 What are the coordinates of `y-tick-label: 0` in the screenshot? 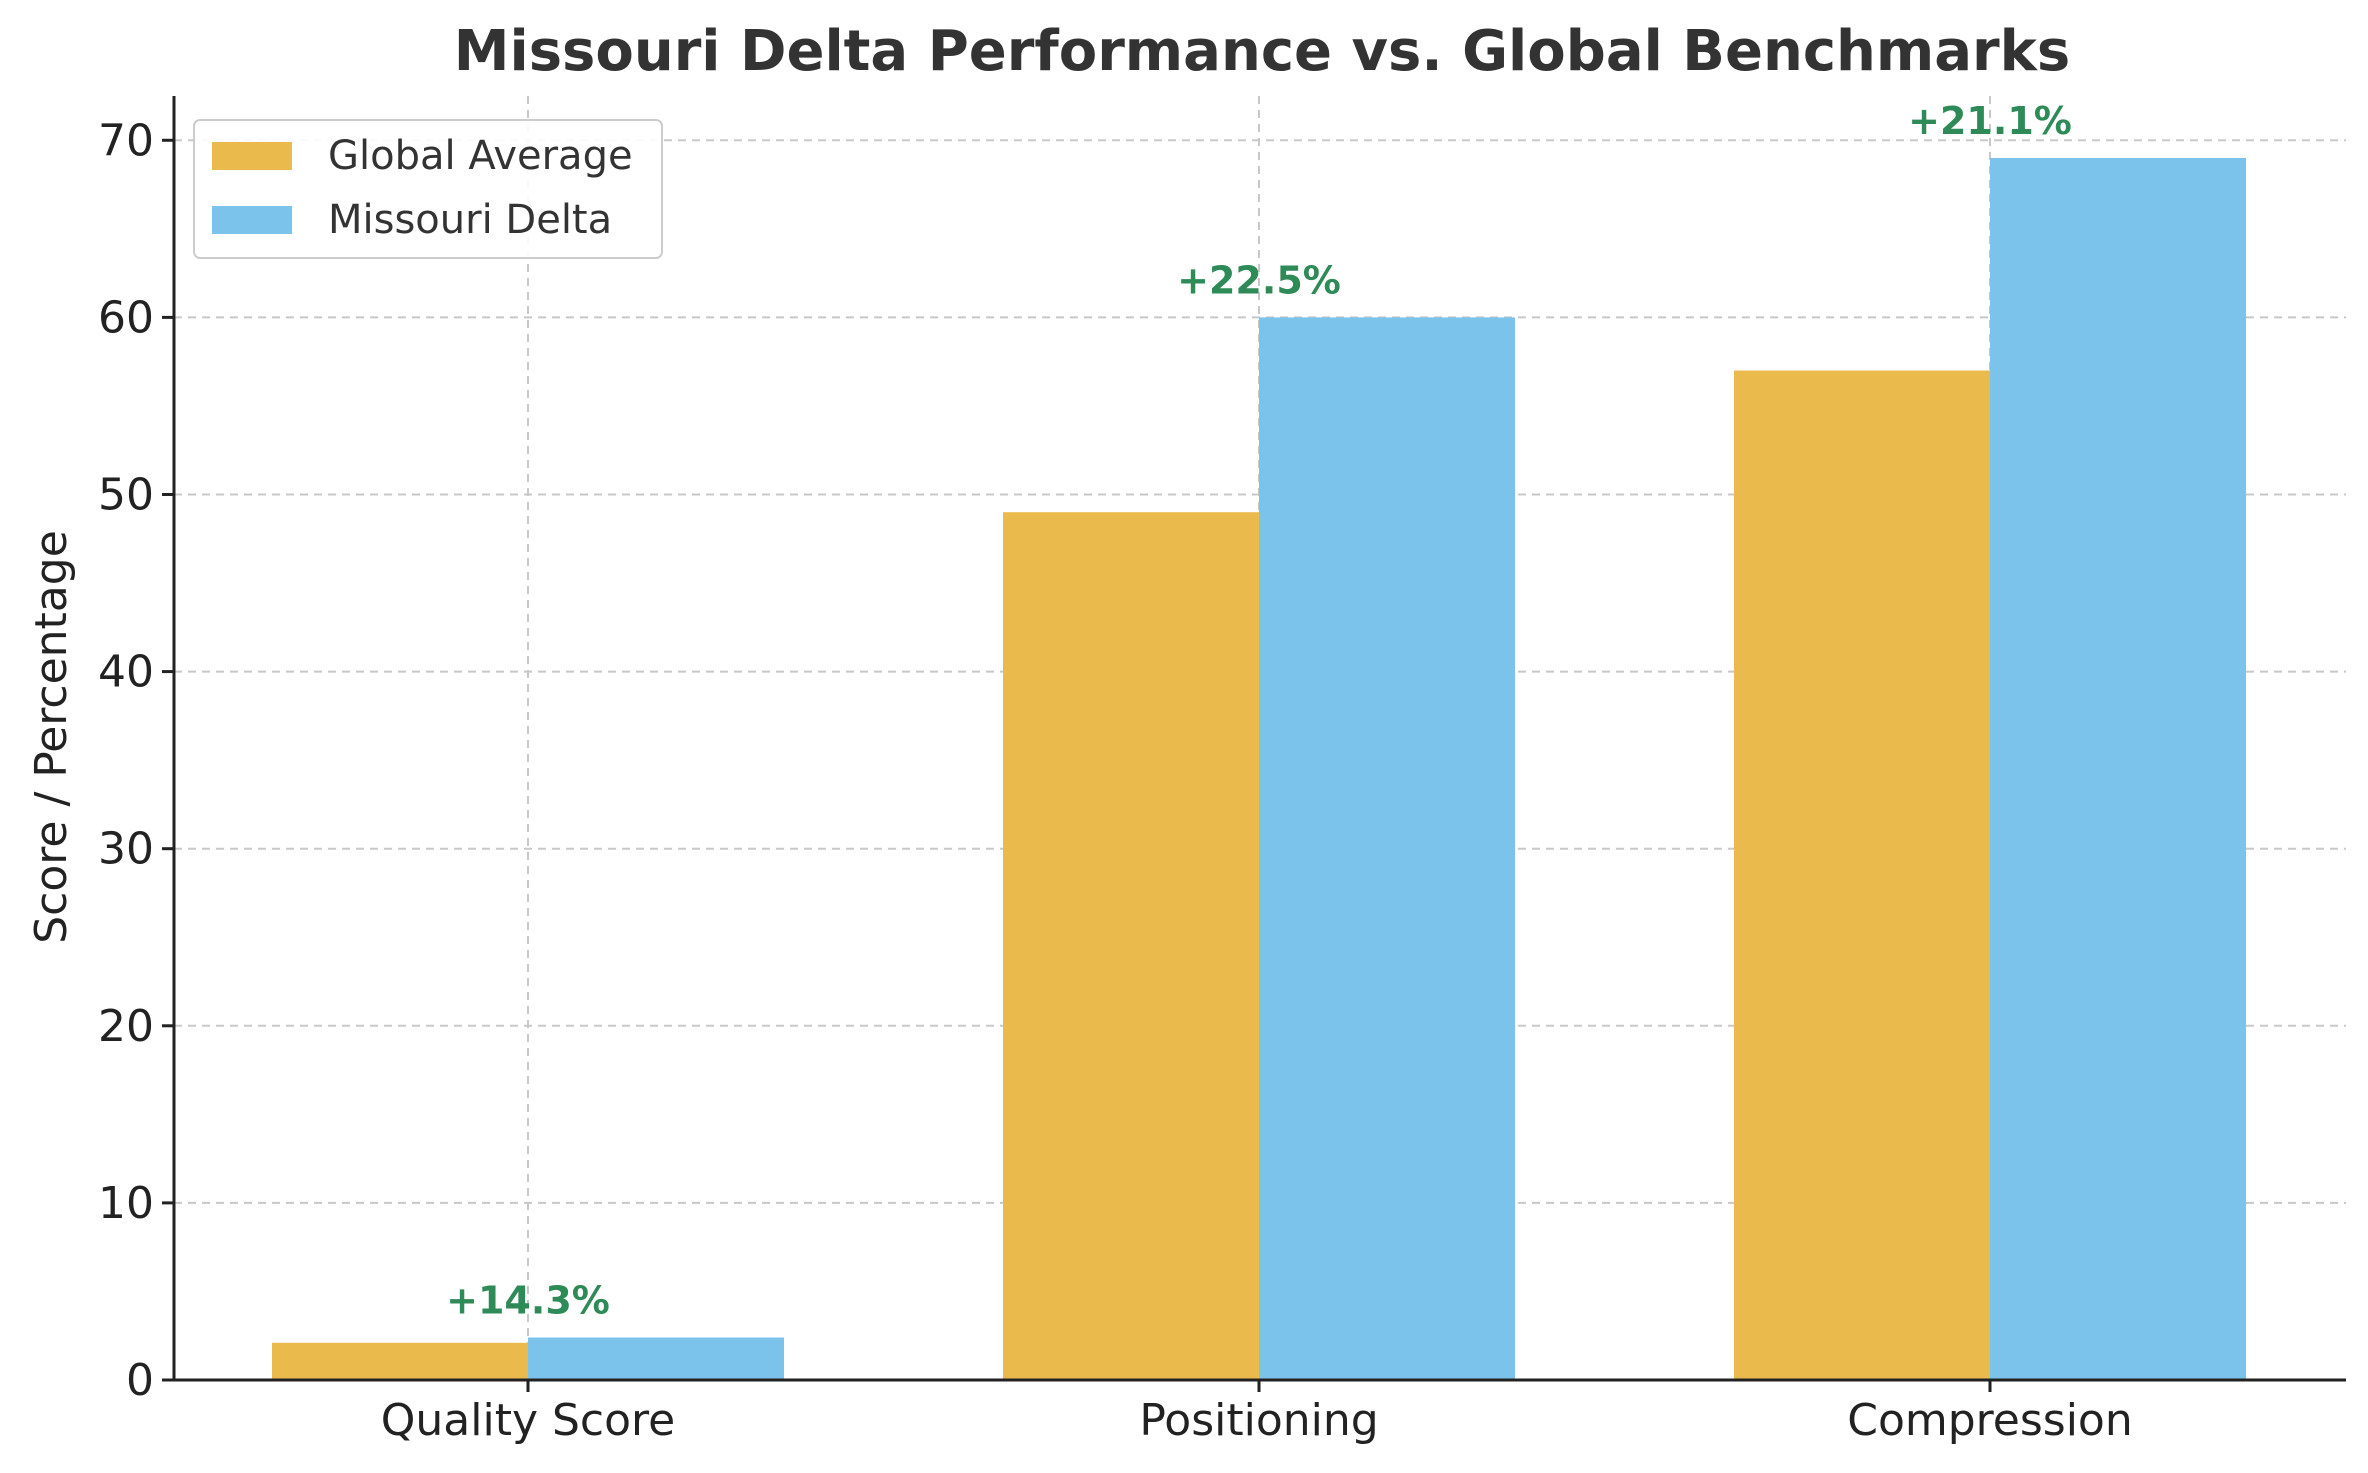 It's located at (140, 1380).